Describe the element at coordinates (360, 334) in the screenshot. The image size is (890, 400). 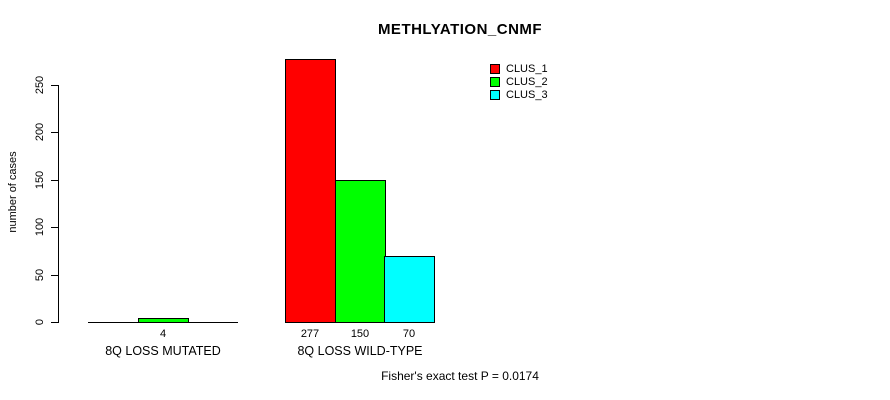
I see `bar-value-label: 150` at that location.